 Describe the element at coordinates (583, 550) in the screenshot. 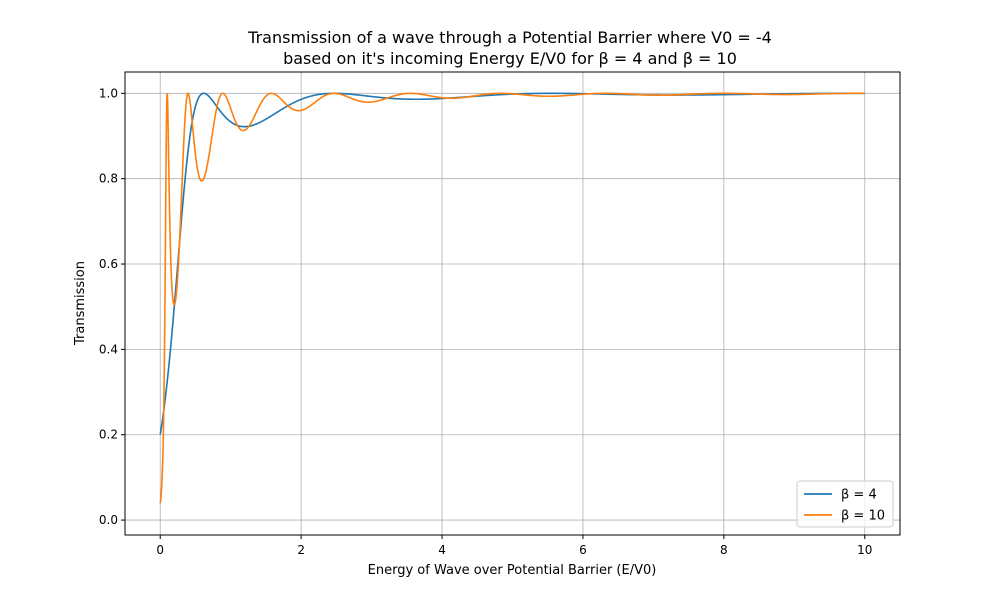

I see `x-tick-label: 6` at that location.